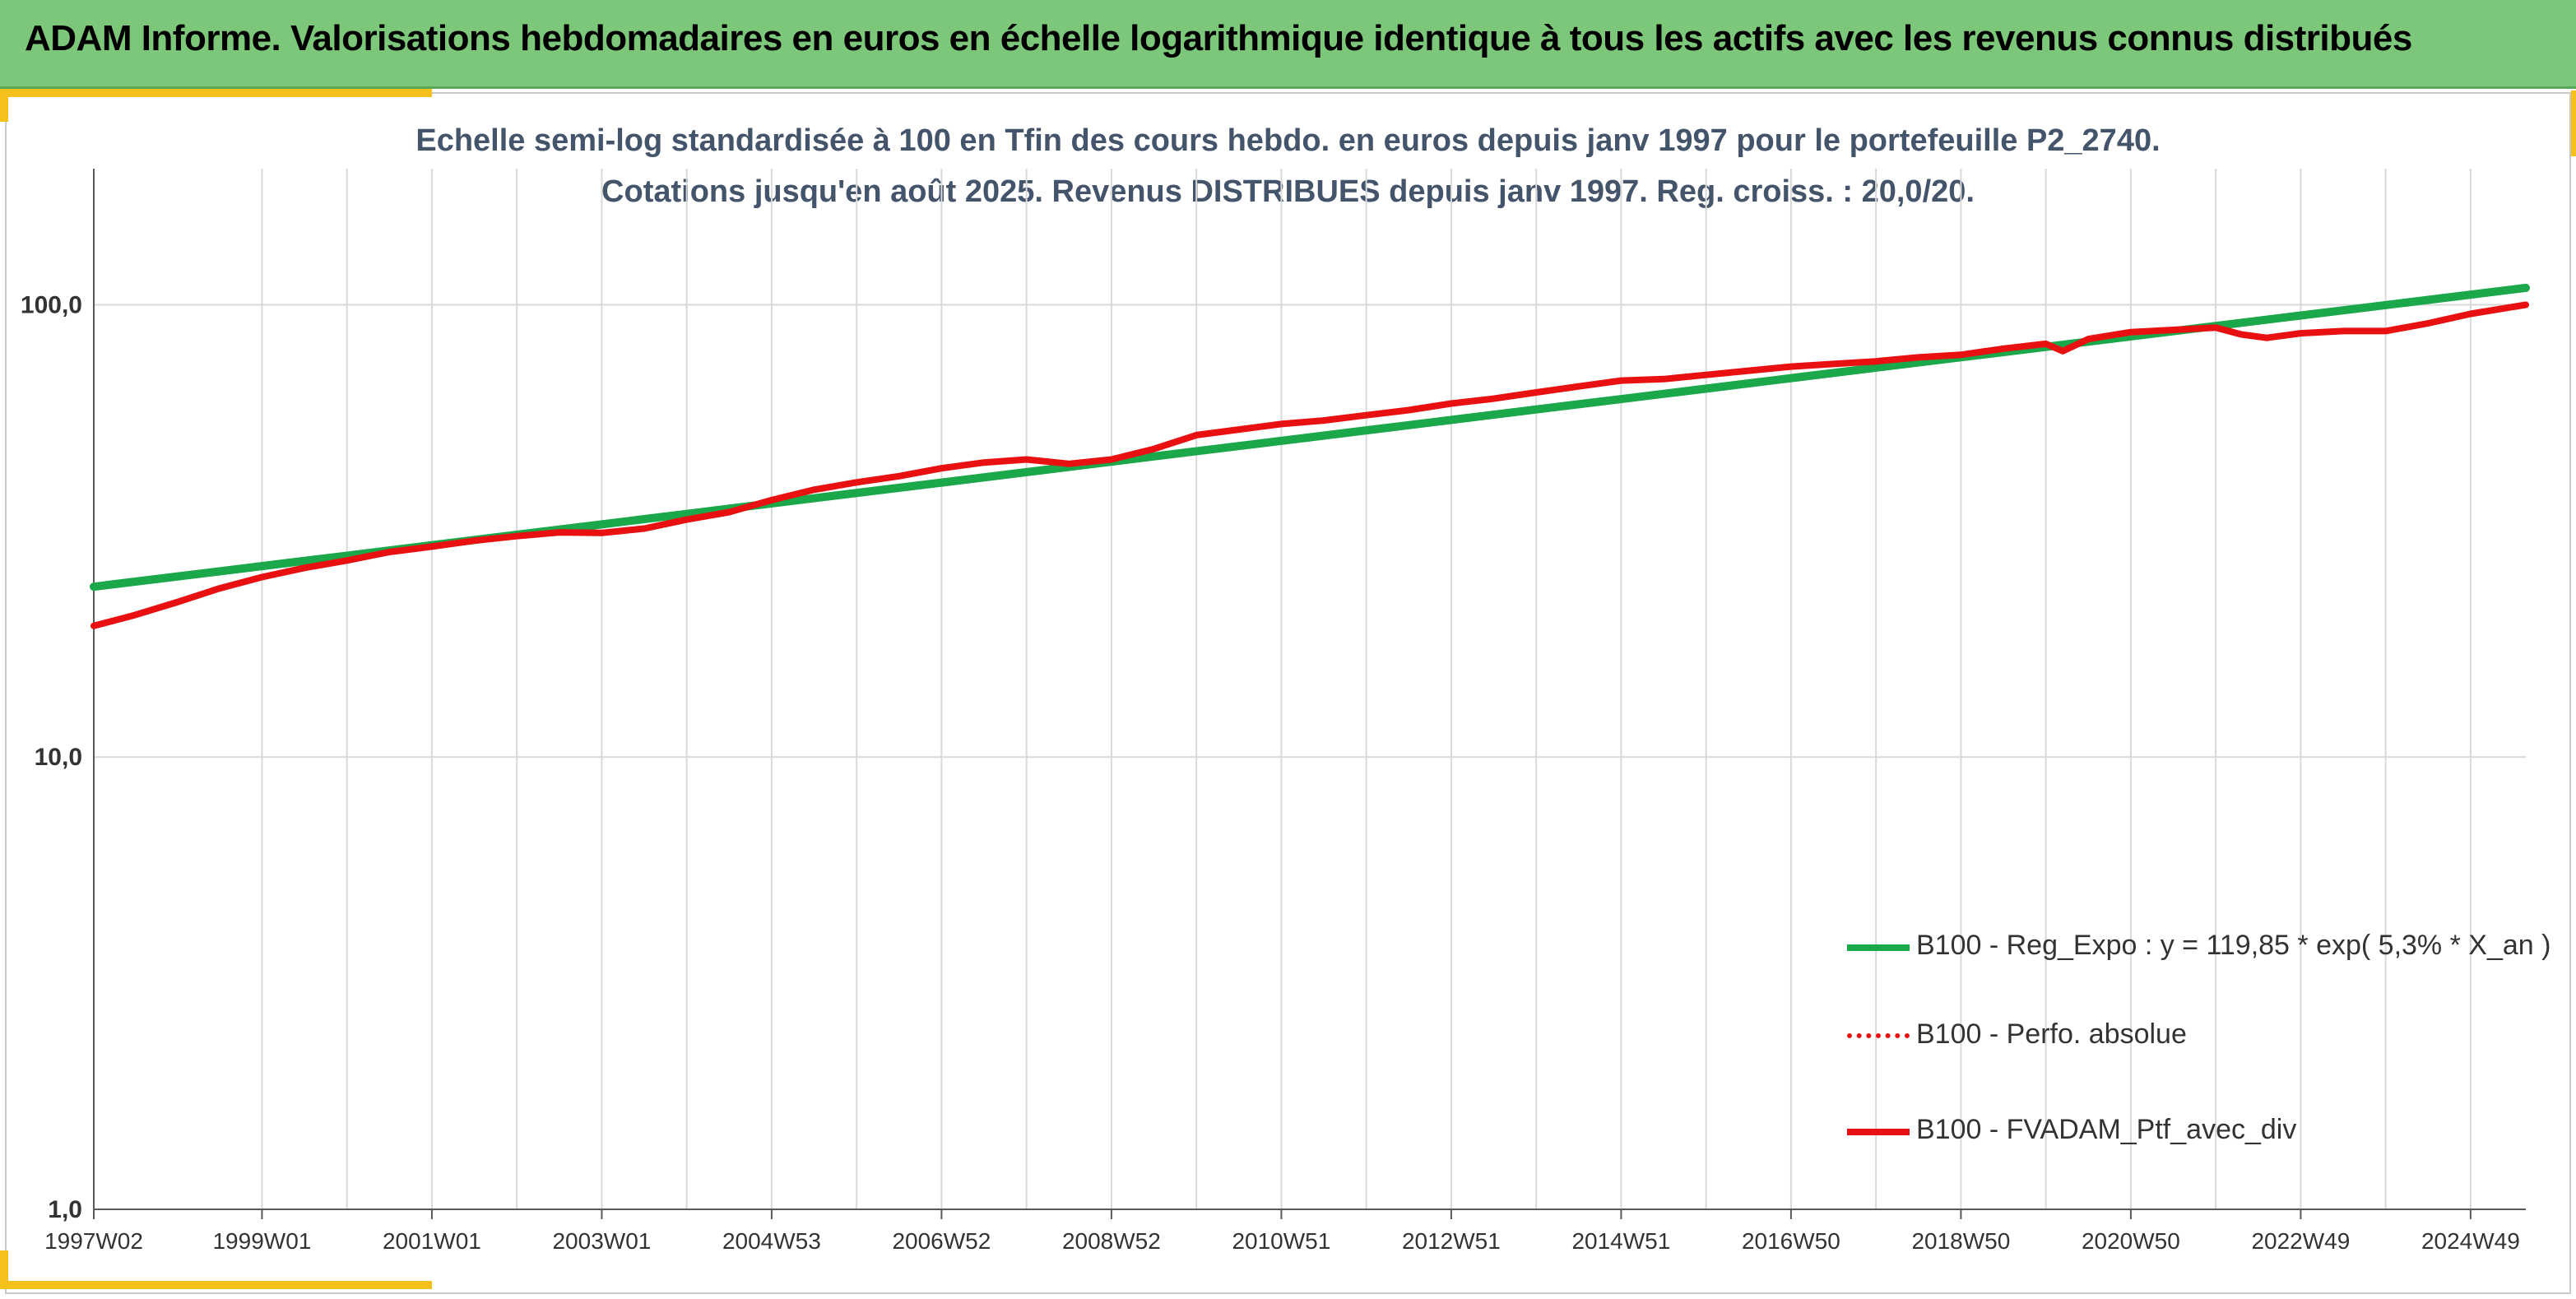 The image size is (2576, 1299). What do you see at coordinates (52, 304) in the screenshot?
I see `y-tick-label: 100,0` at bounding box center [52, 304].